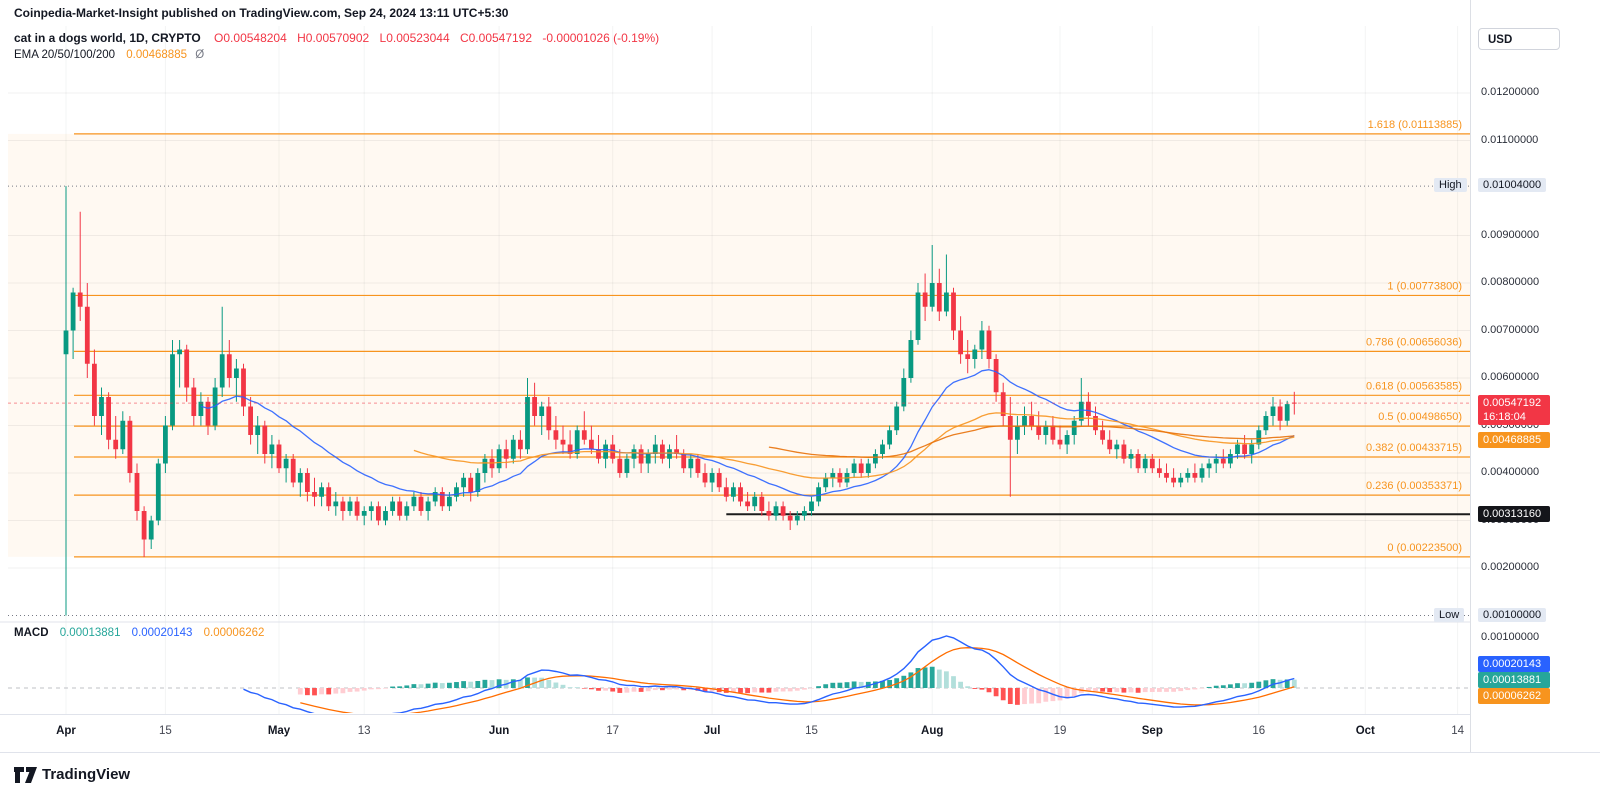  What do you see at coordinates (1504, 417) in the screenshot?
I see `bar-countdown: 16:18:04` at bounding box center [1504, 417].